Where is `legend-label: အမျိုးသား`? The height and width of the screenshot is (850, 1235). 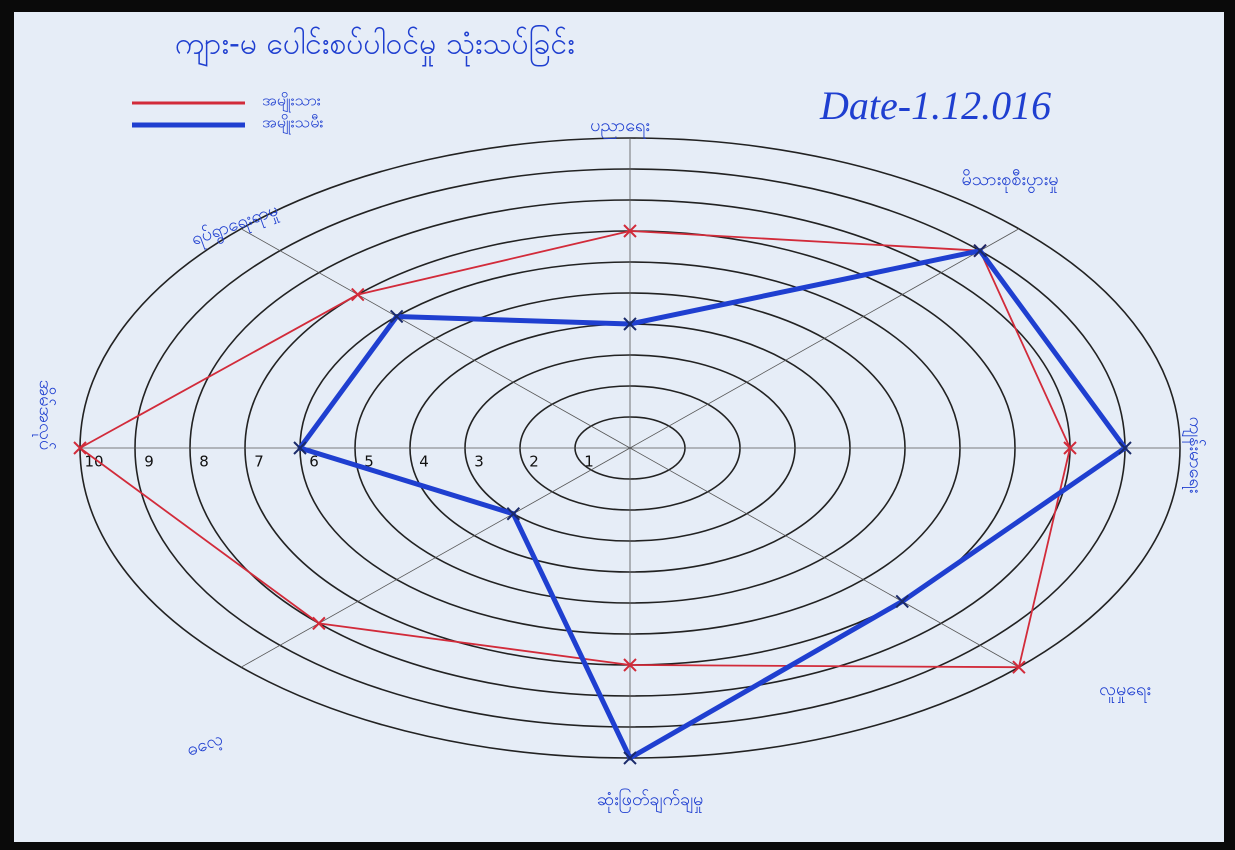 legend-label: အမျိုးသား is located at coordinates (291, 102).